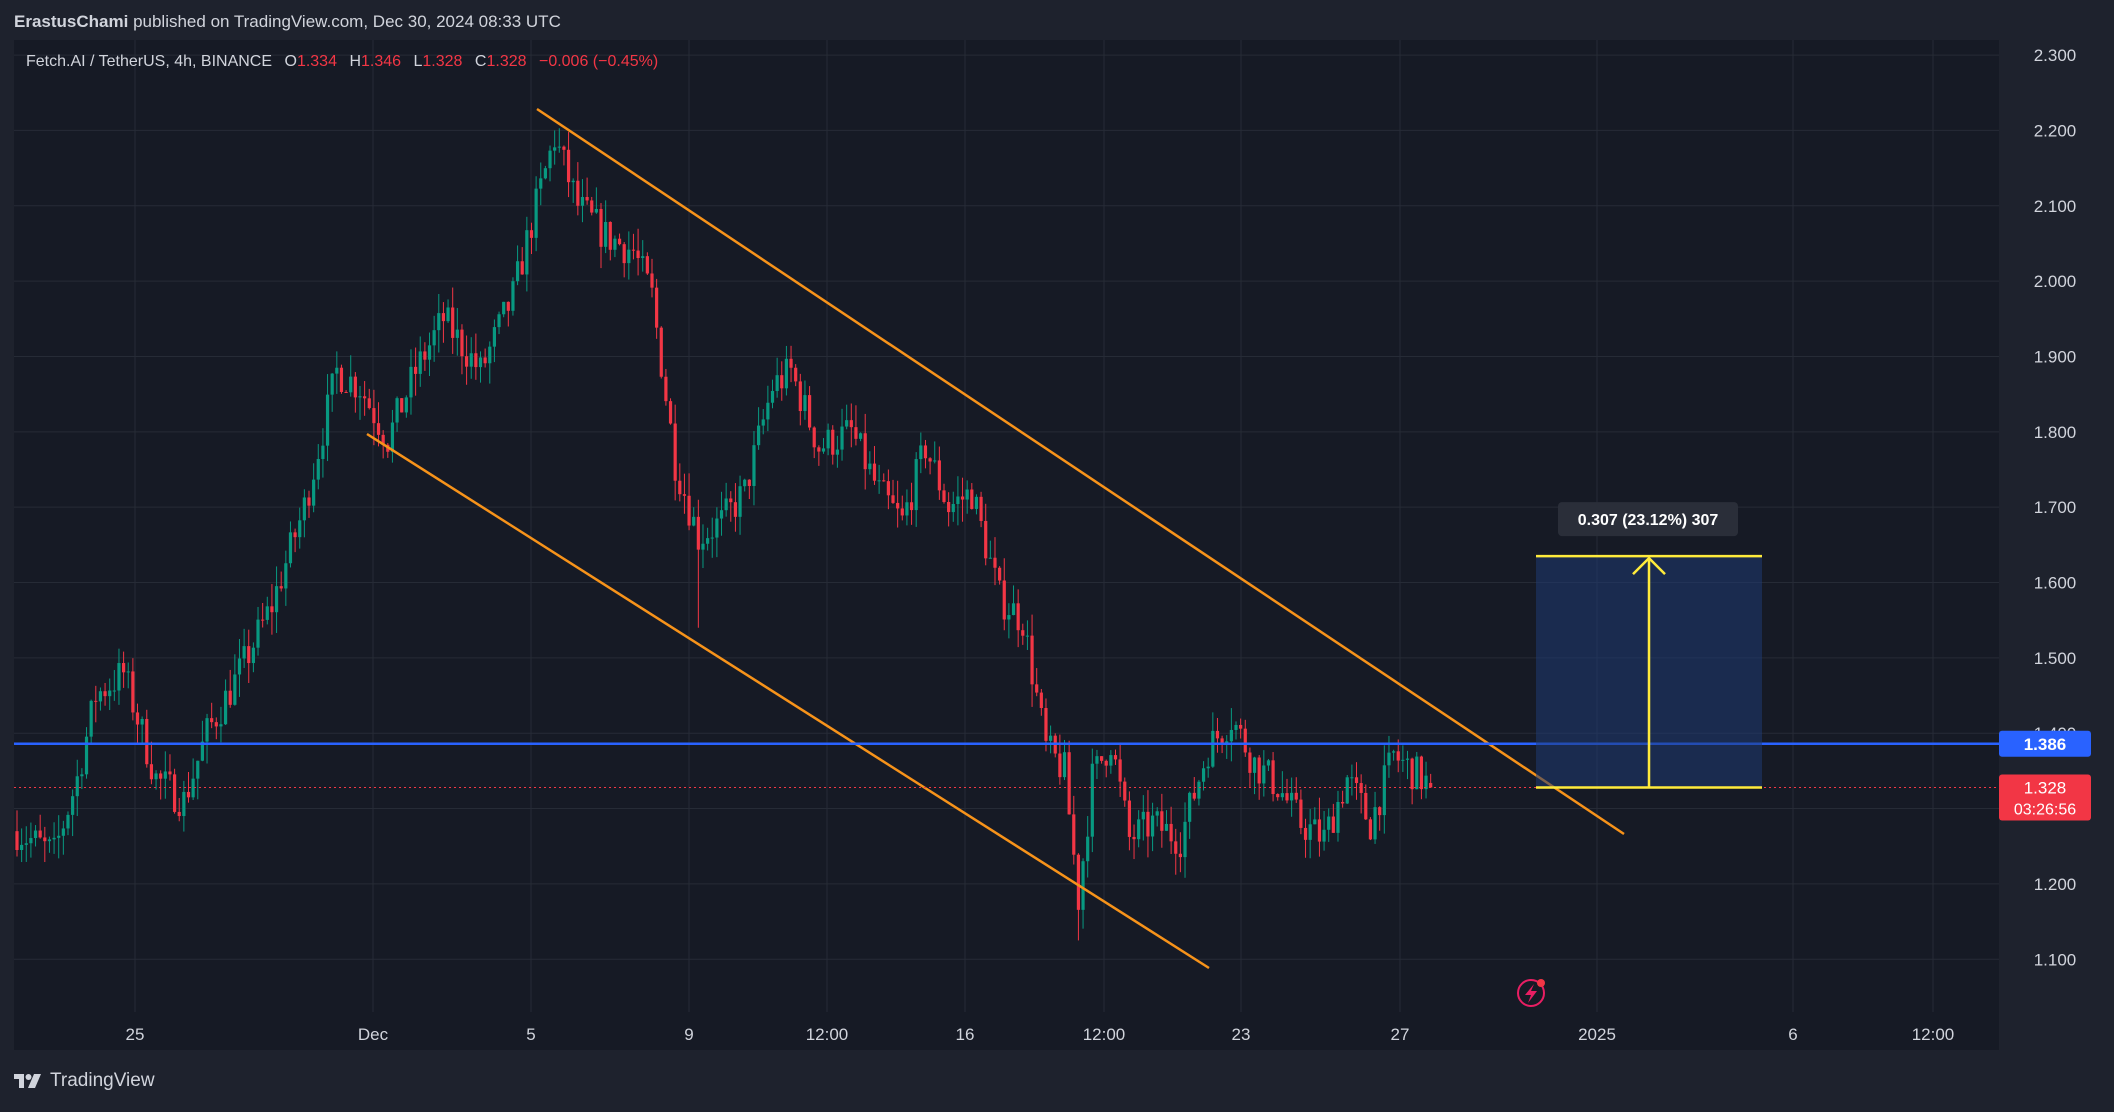 Image resolution: width=2114 pixels, height=1112 pixels. Describe the element at coordinates (2055, 55) in the screenshot. I see `price-tick-label: 2.300` at that location.